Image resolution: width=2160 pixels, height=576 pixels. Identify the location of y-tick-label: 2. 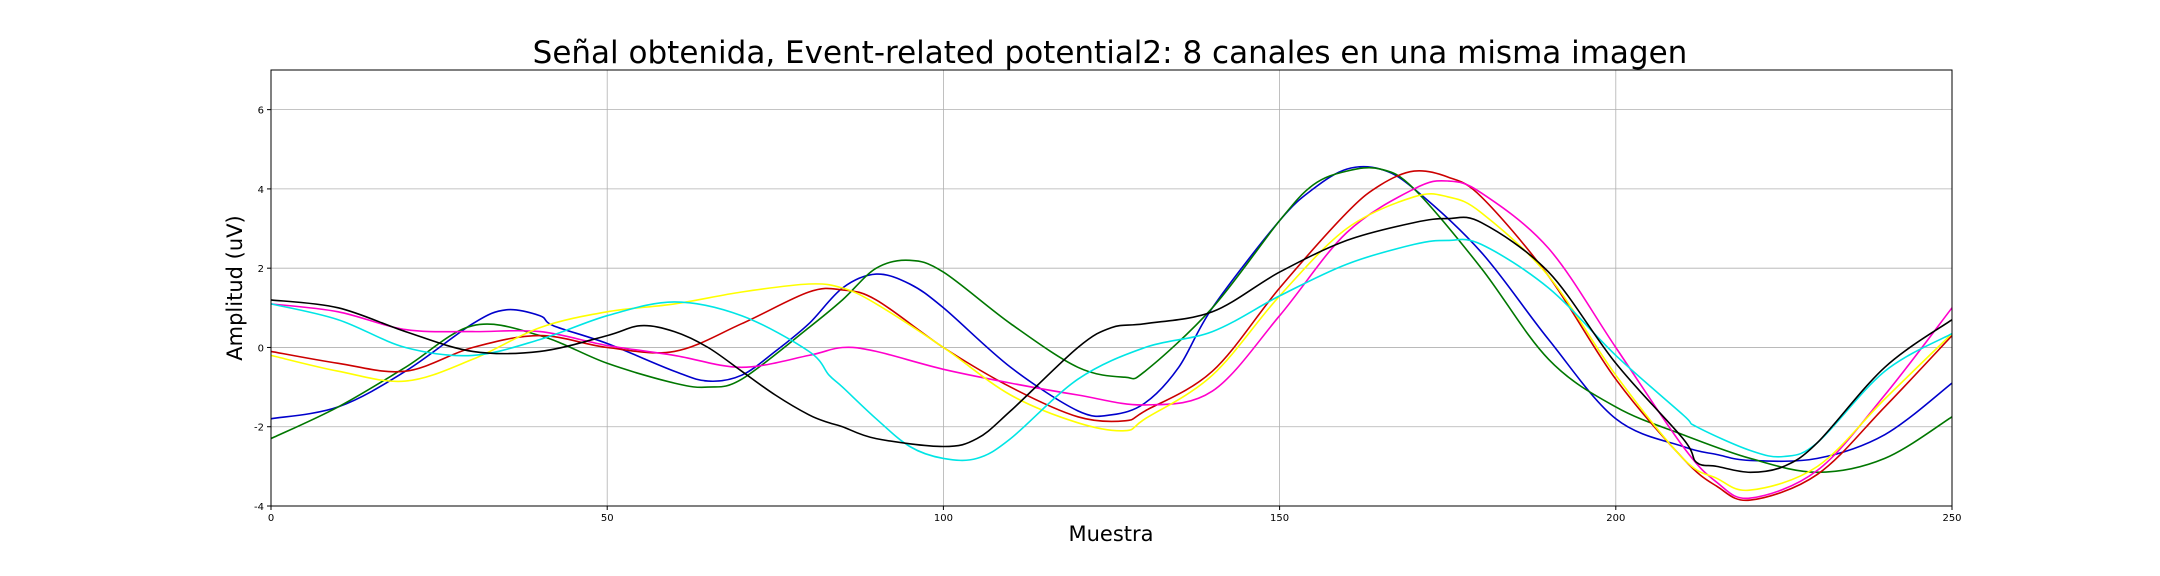
(261, 269).